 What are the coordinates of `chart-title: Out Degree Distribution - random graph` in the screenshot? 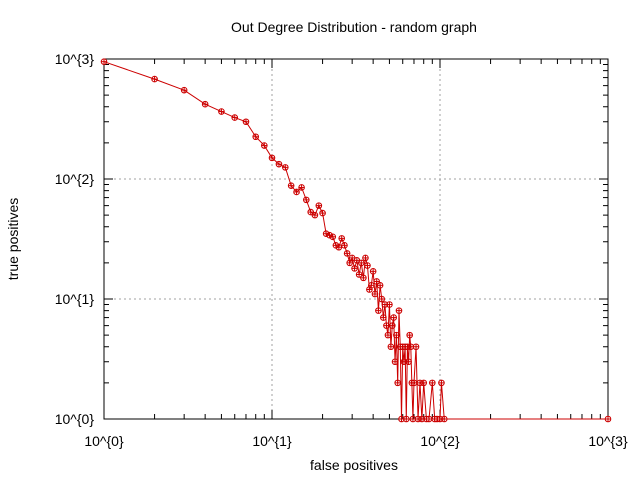 It's located at (354, 27).